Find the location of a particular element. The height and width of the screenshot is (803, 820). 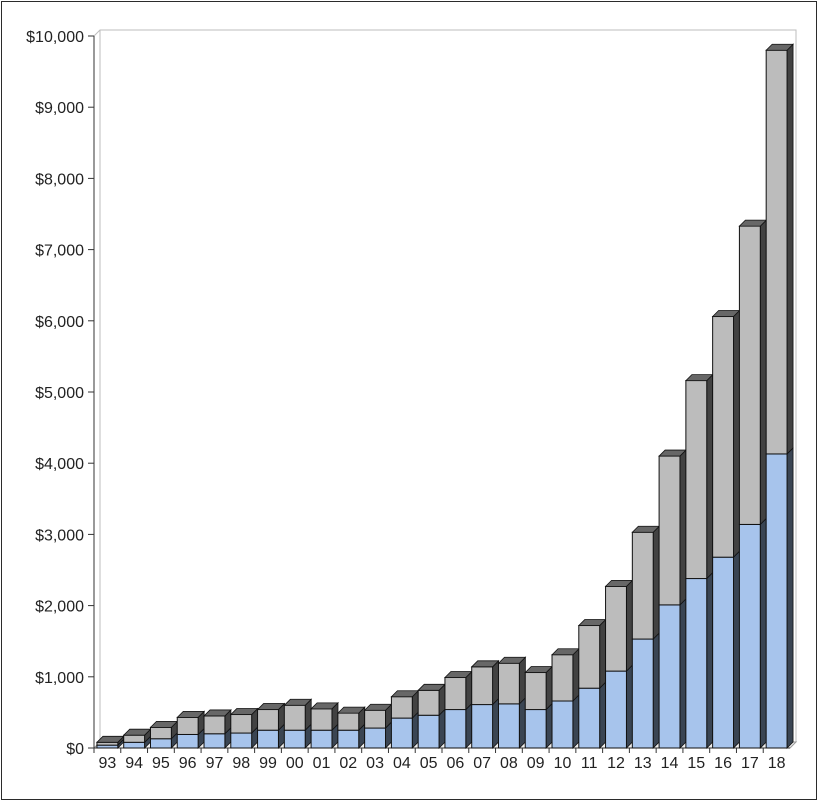

y-tick-label: $0 is located at coordinates (75, 749).